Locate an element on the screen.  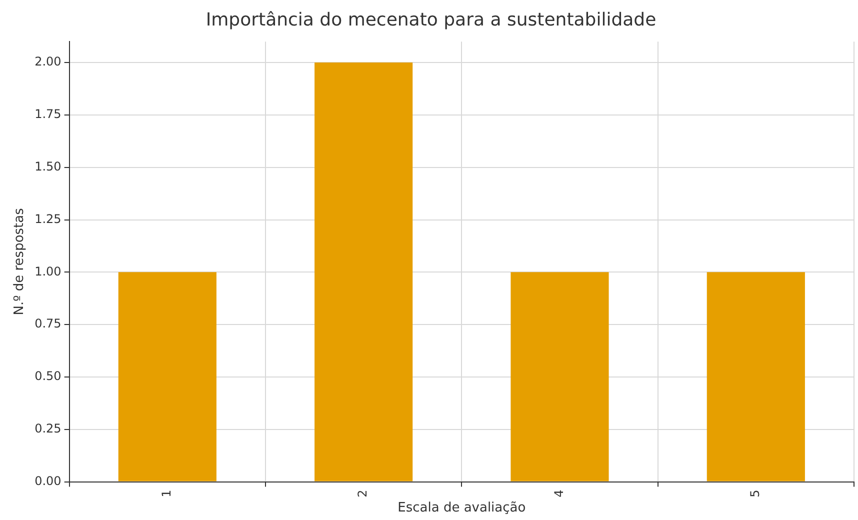
y-tick-label: 1.00 is located at coordinates (48, 271).